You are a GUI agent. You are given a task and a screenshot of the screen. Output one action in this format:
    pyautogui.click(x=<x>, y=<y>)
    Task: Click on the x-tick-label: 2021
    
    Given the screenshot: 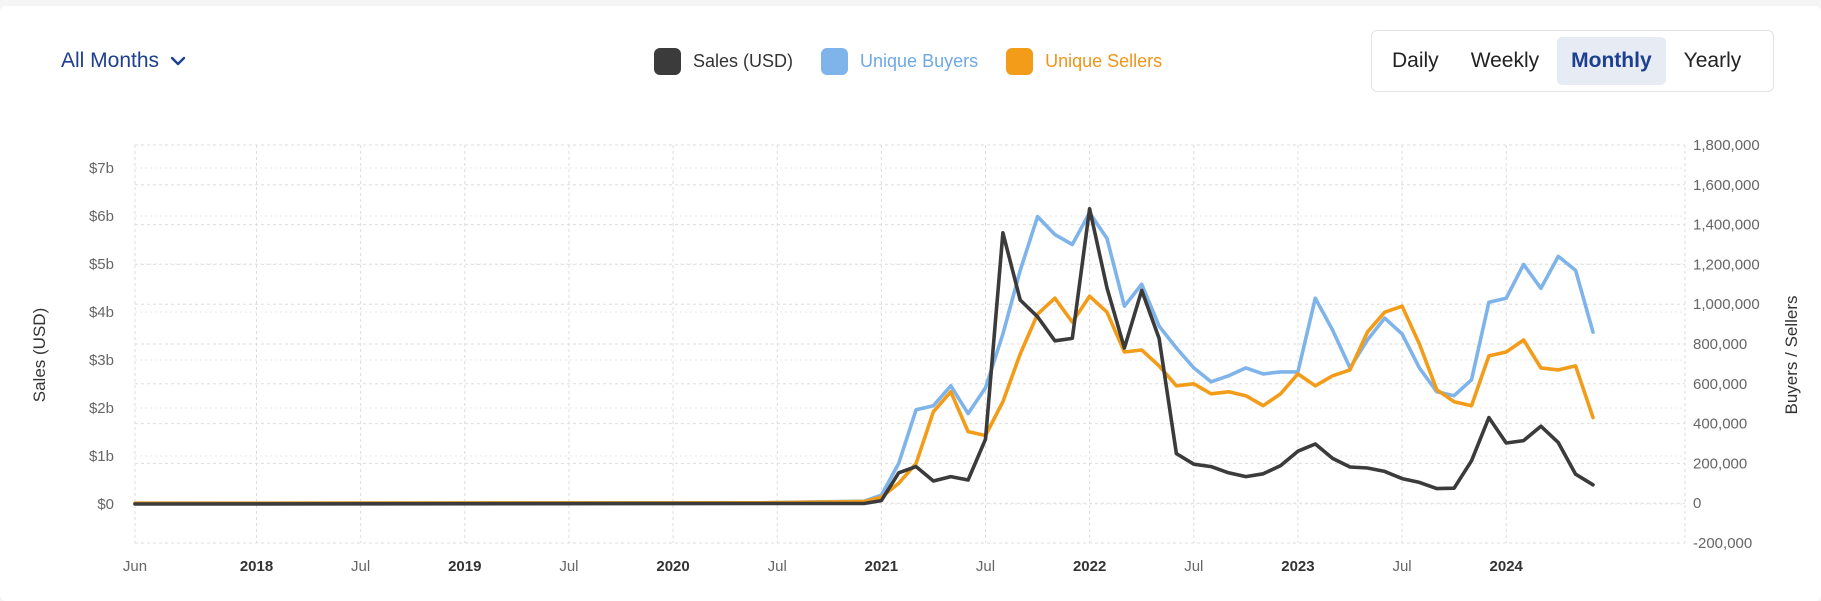 What is the action you would take?
    pyautogui.click(x=881, y=566)
    